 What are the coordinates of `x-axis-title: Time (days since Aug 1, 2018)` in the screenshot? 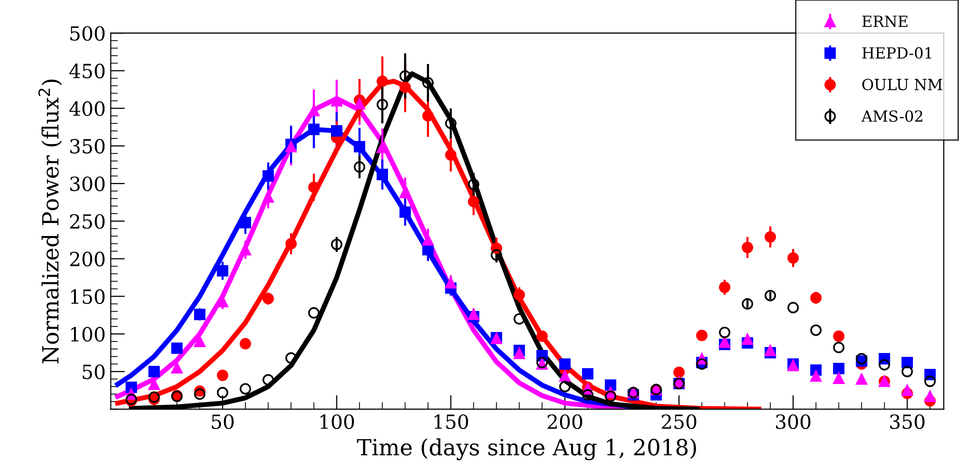 It's located at (526, 449).